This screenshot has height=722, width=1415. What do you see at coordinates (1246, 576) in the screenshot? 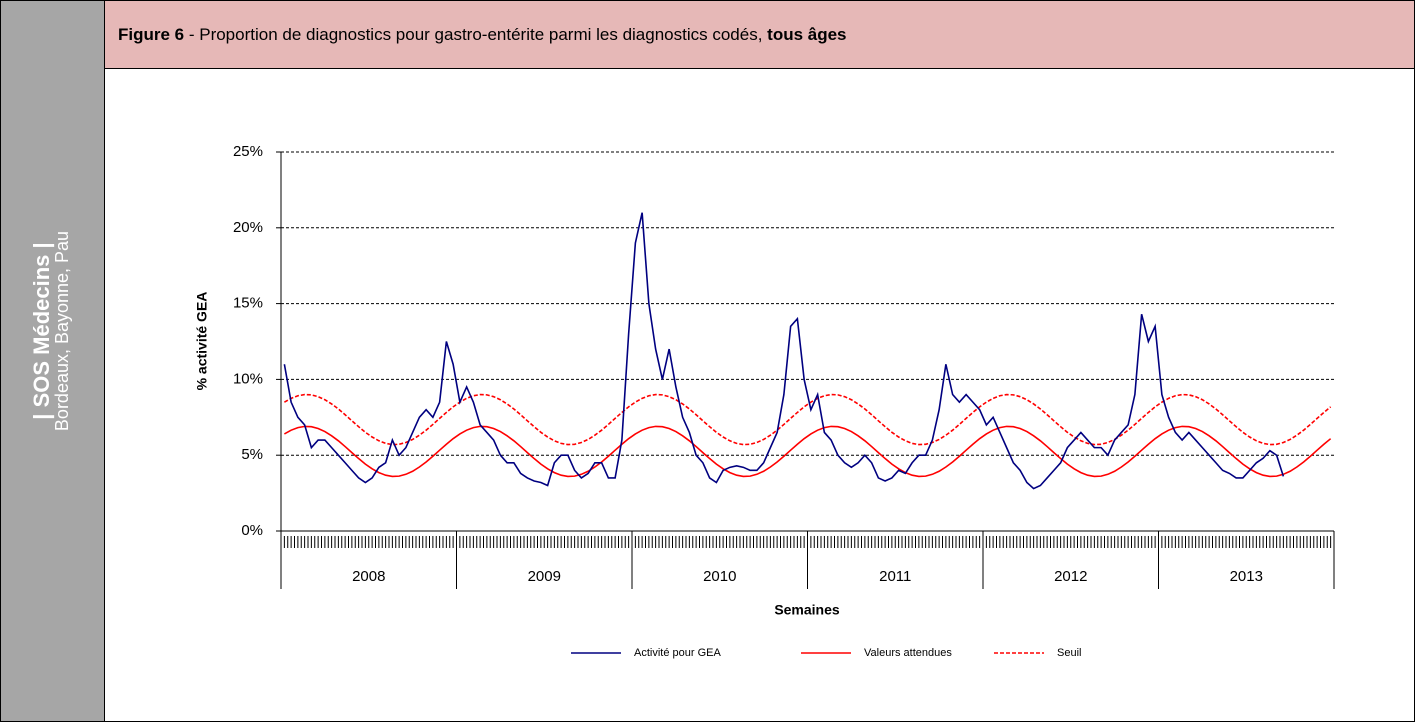
I see `x-group-label: 2013` at bounding box center [1246, 576].